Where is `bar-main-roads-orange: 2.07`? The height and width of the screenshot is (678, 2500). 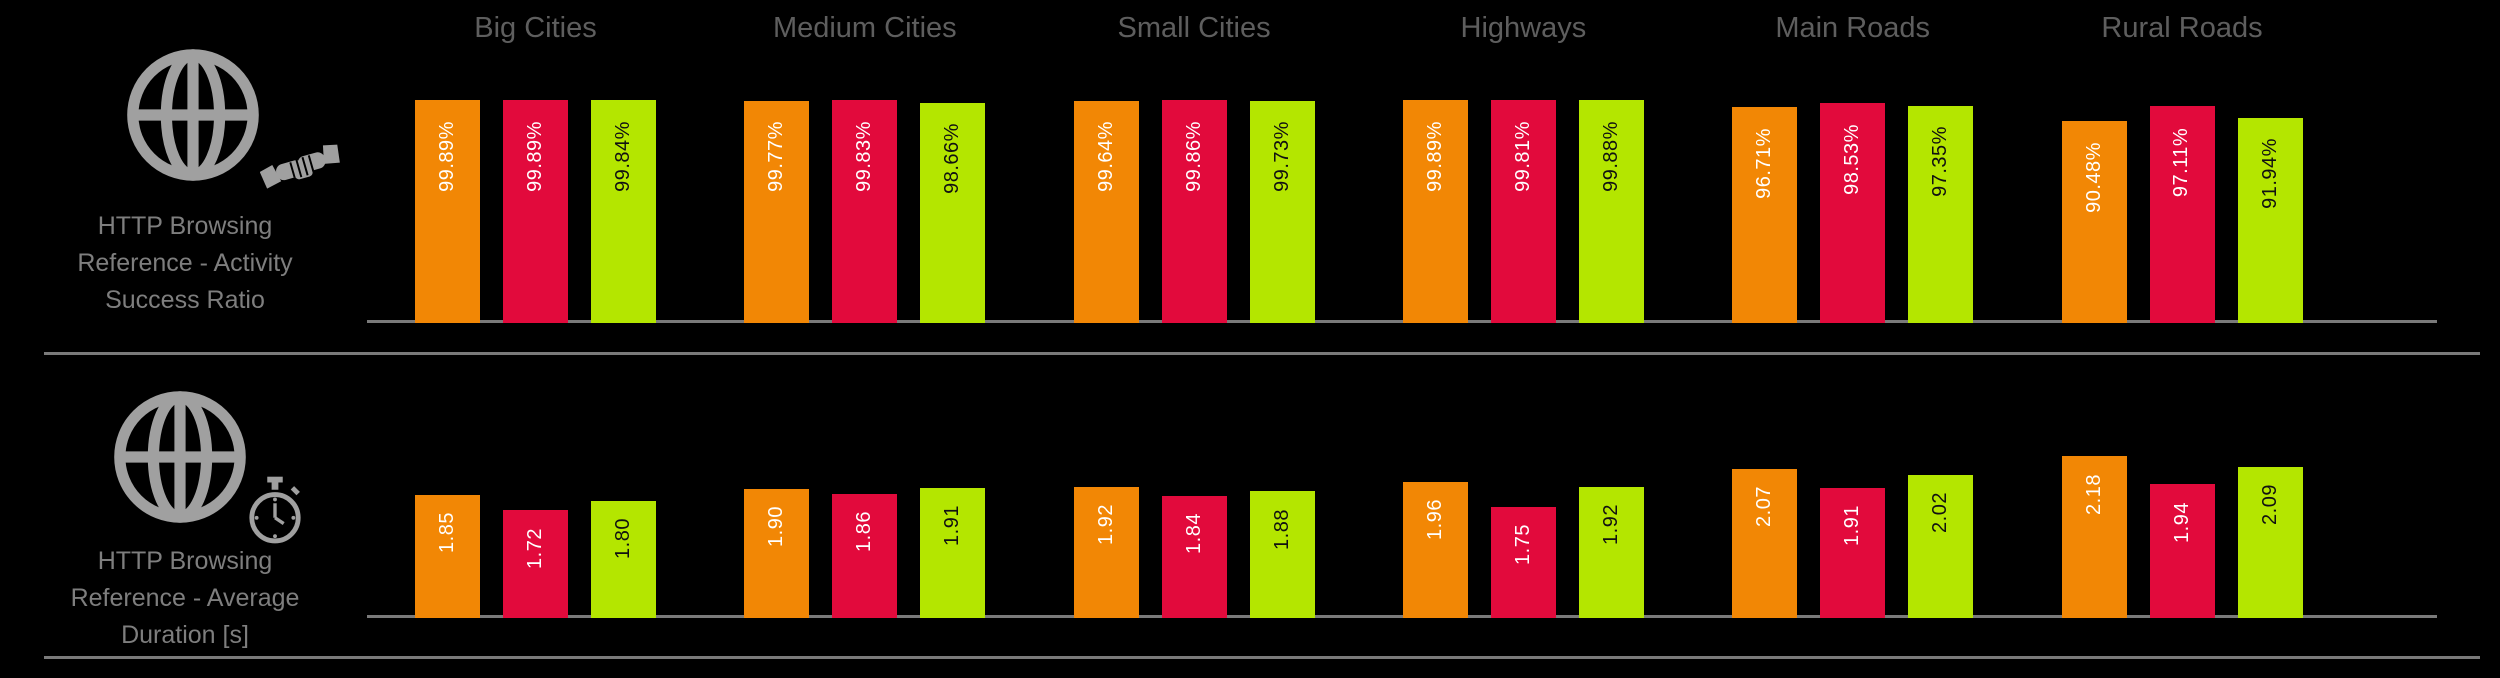
bar-main-roads-orange: 2.07 is located at coordinates (1765, 543).